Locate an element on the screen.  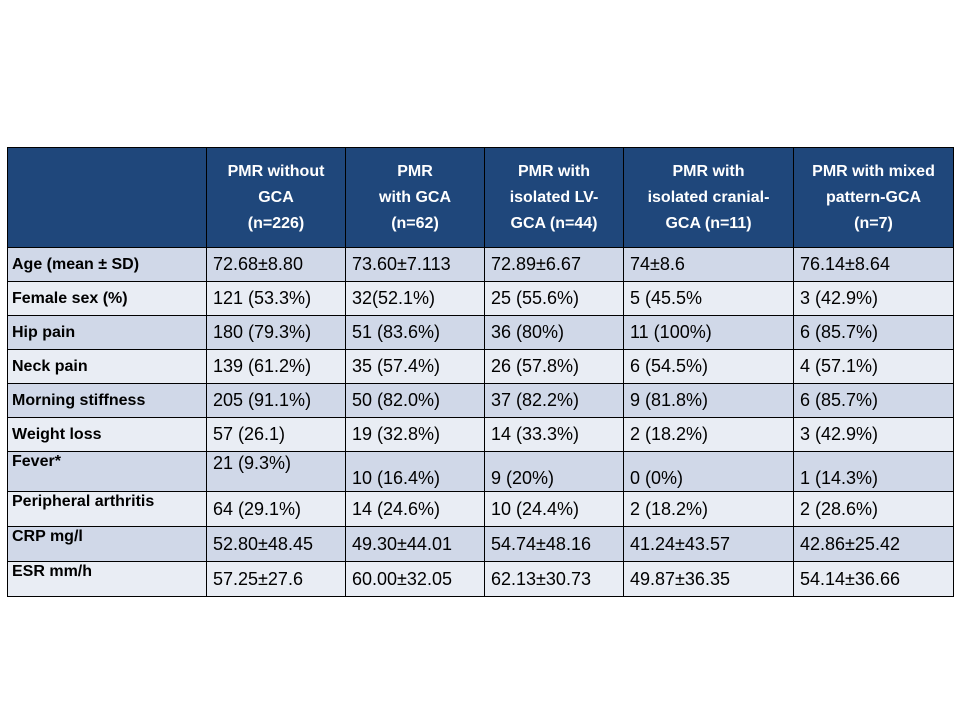
table-cell: 6 (54.5%) is located at coordinates (708, 366).